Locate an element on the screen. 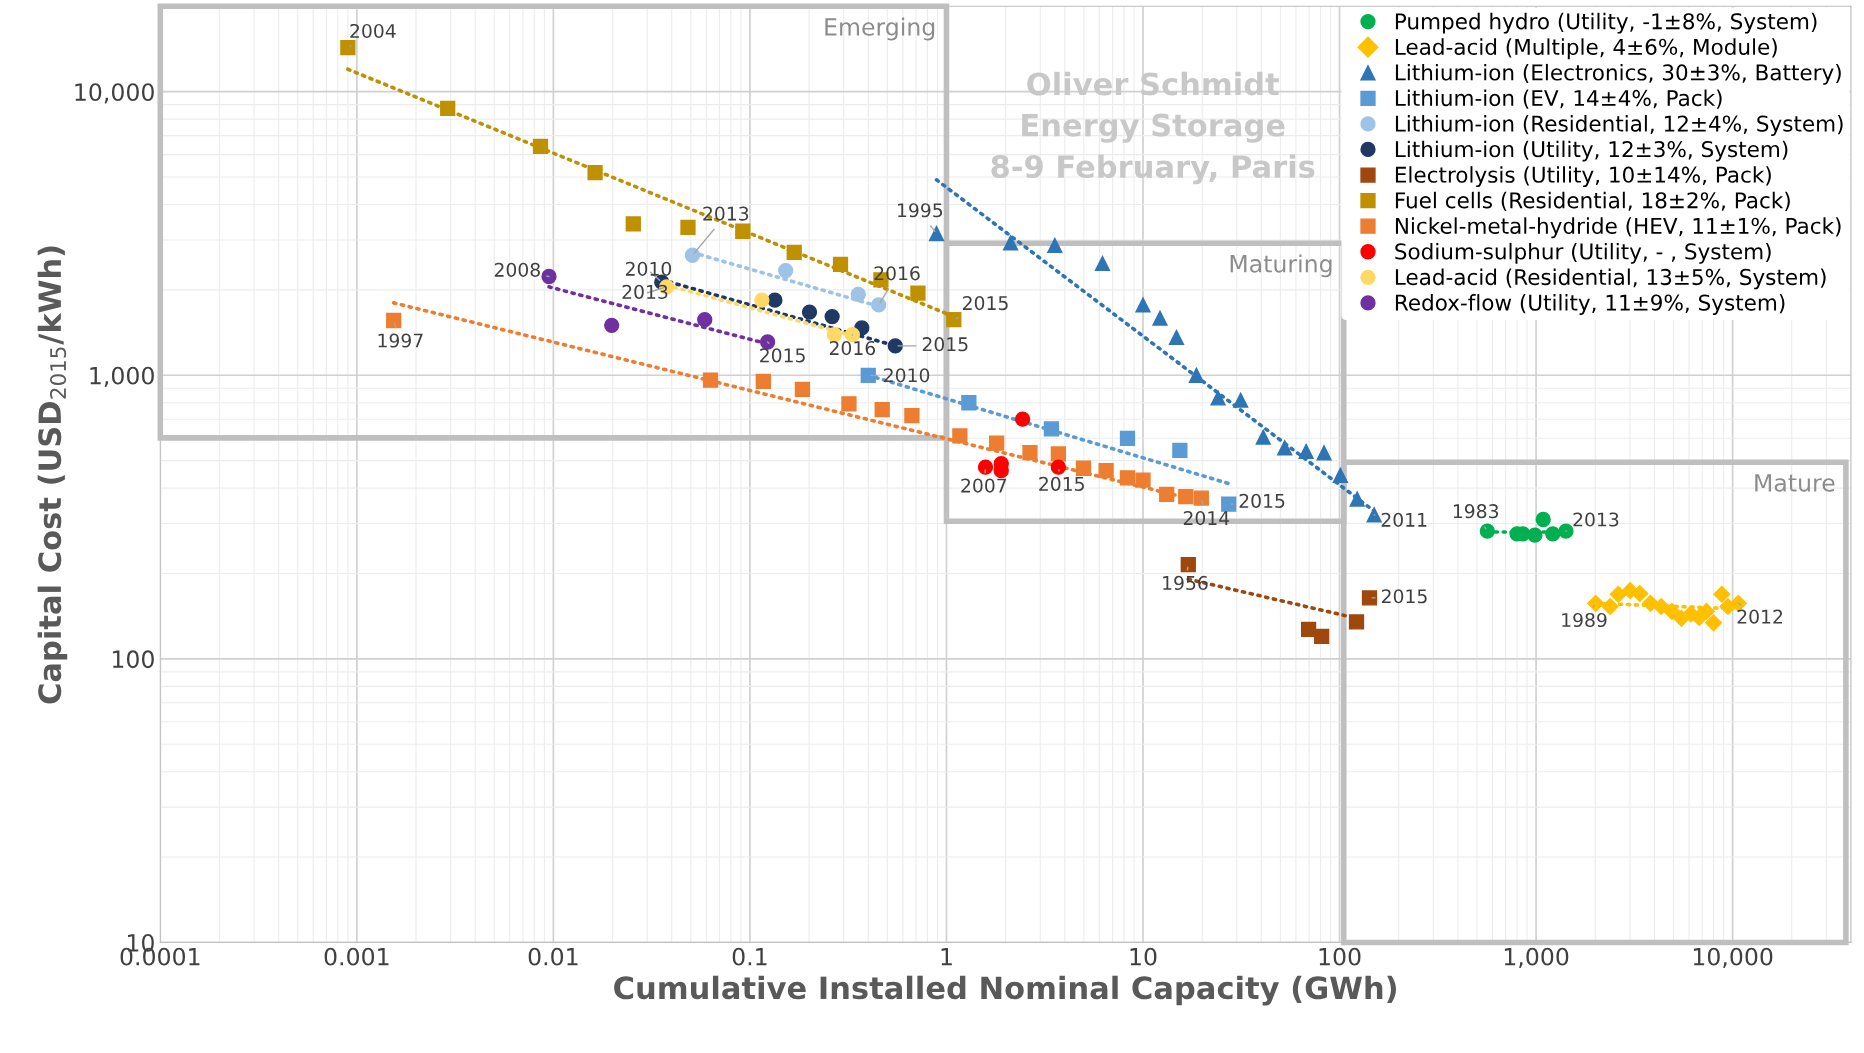 The height and width of the screenshot is (1053, 1864). annotation: 2012 is located at coordinates (1760, 616).